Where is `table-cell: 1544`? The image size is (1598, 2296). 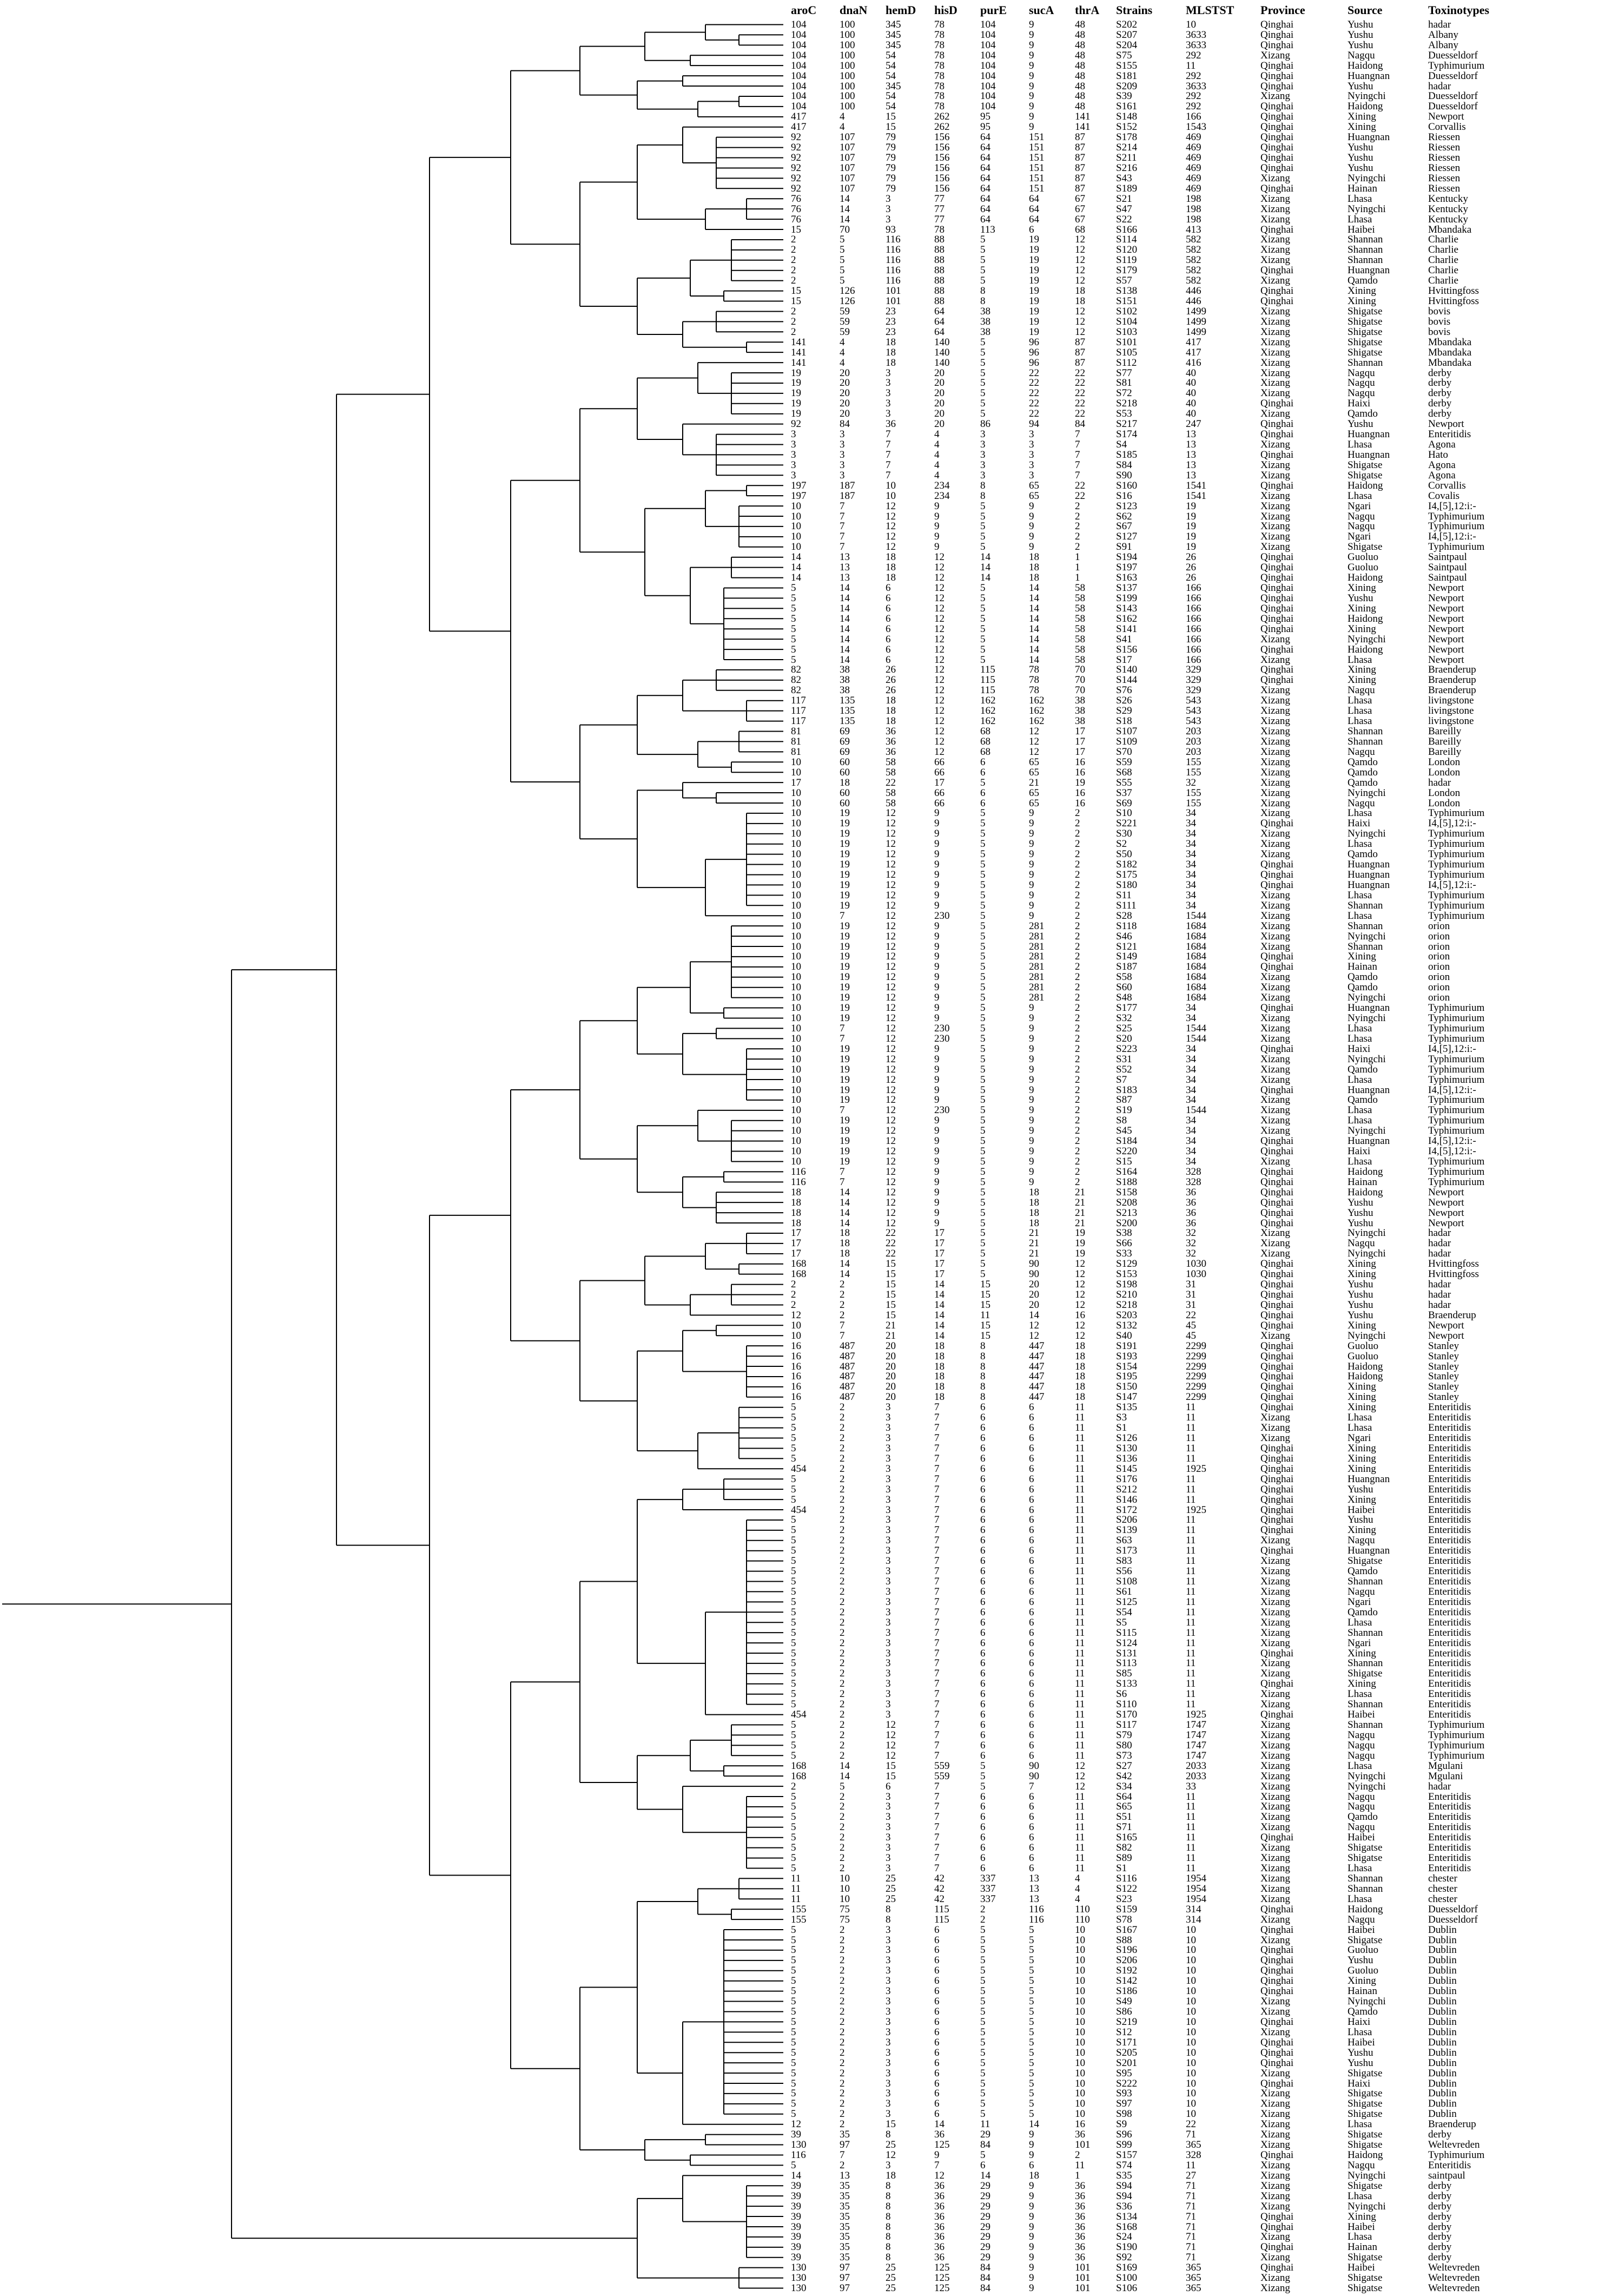
table-cell: 1544 is located at coordinates (1196, 1038).